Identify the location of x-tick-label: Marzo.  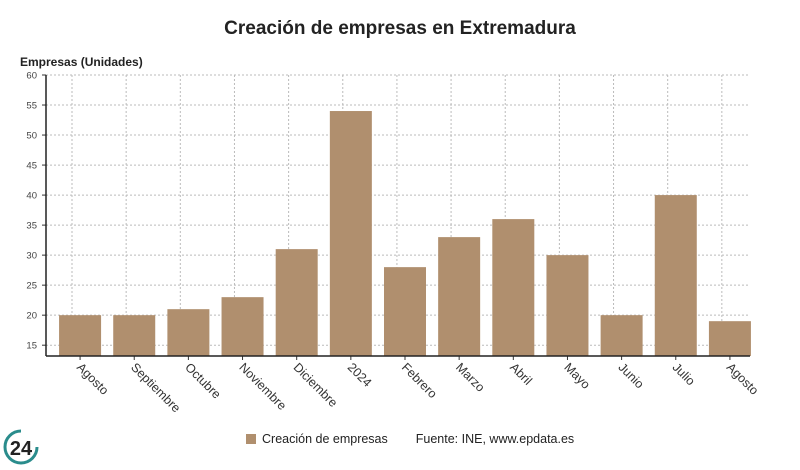
(470, 377).